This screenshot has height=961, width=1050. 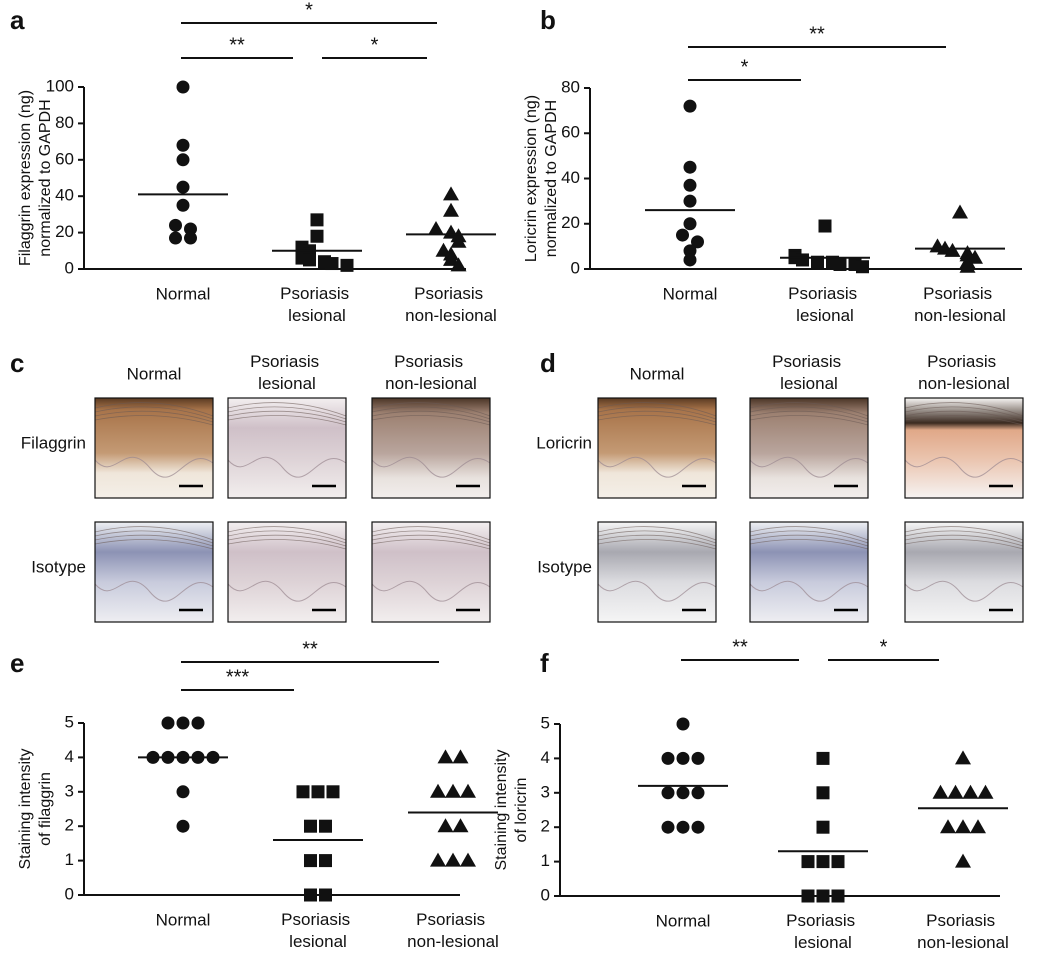 What do you see at coordinates (745, 67) in the screenshot?
I see `significance-label: *` at bounding box center [745, 67].